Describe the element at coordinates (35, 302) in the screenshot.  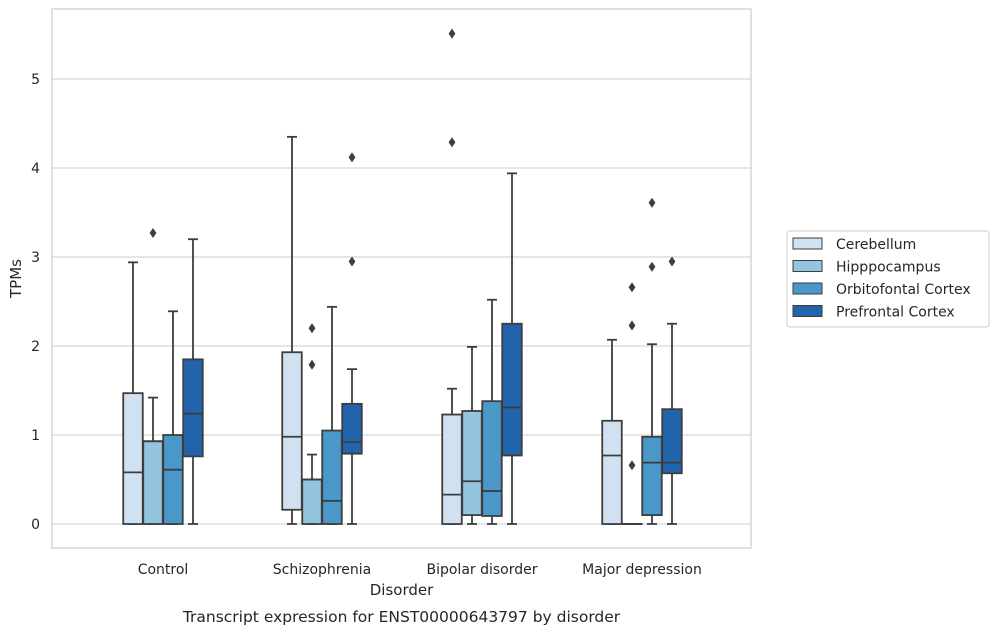
I see `y-tick-labels: 0 1 2 3 4 5` at that location.